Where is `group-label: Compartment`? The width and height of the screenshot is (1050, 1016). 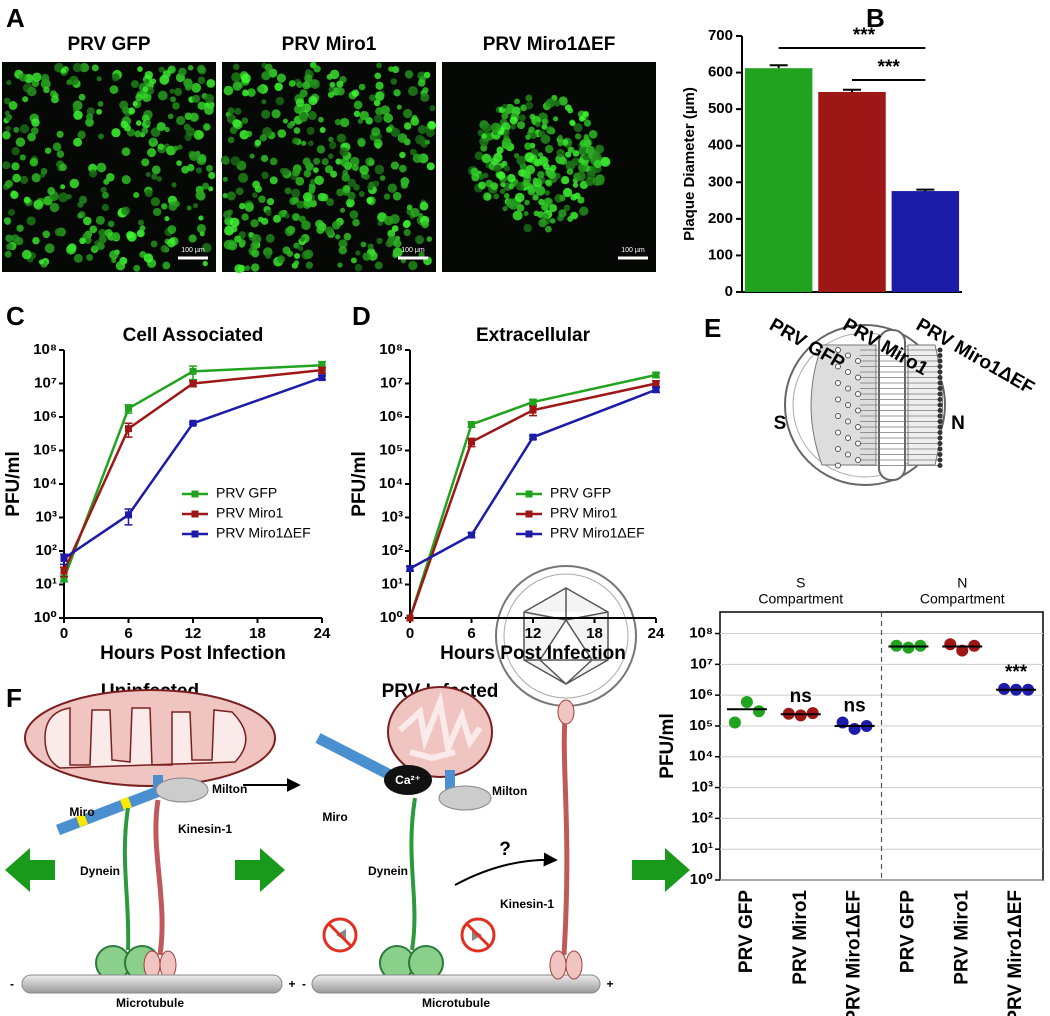
group-label: Compartment is located at coordinates (962, 599).